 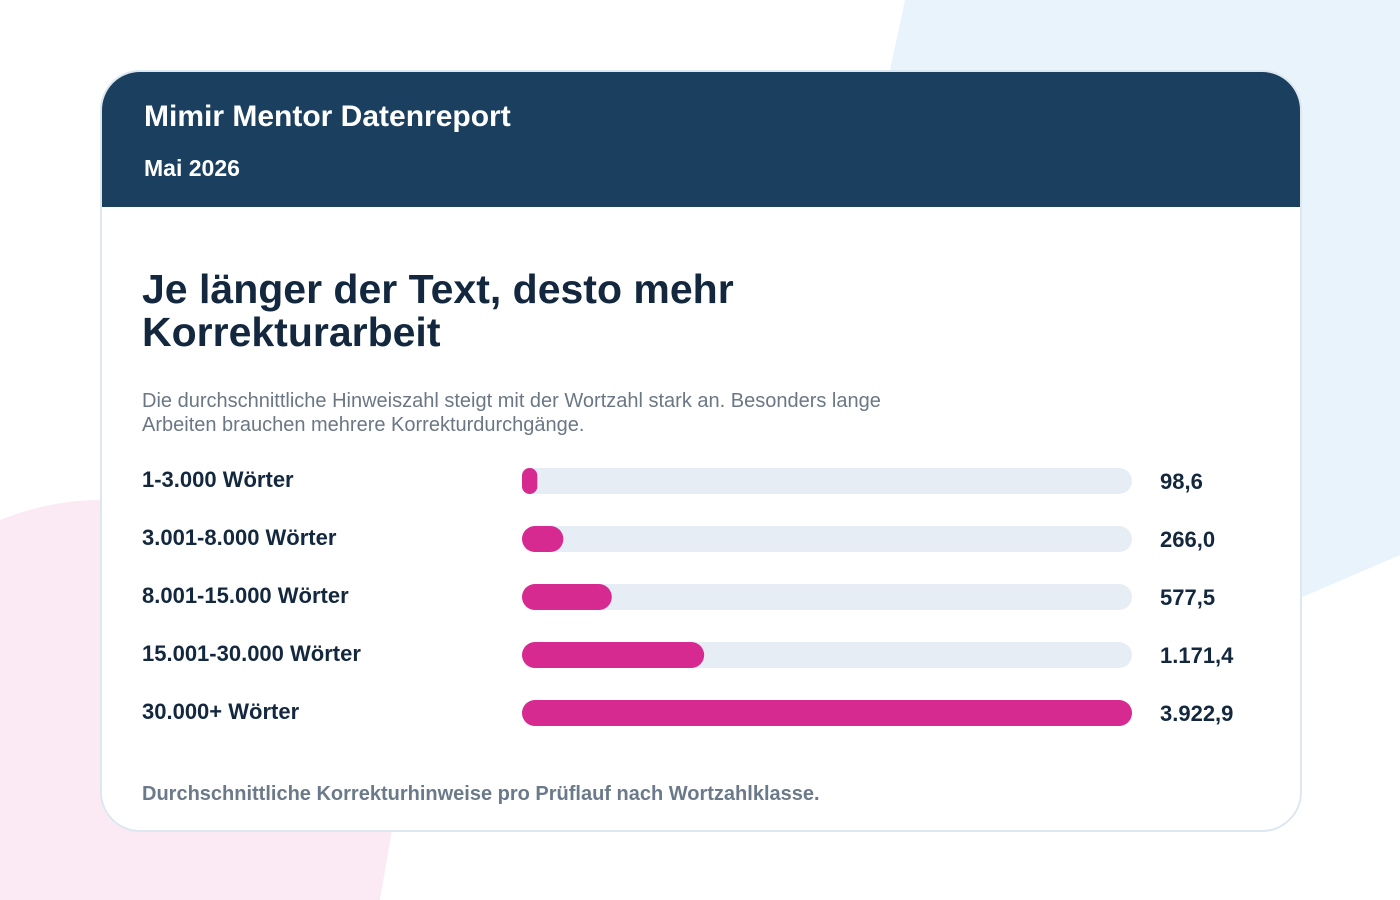 What do you see at coordinates (1196, 713) in the screenshot?
I see `value-label: 3.922,9` at bounding box center [1196, 713].